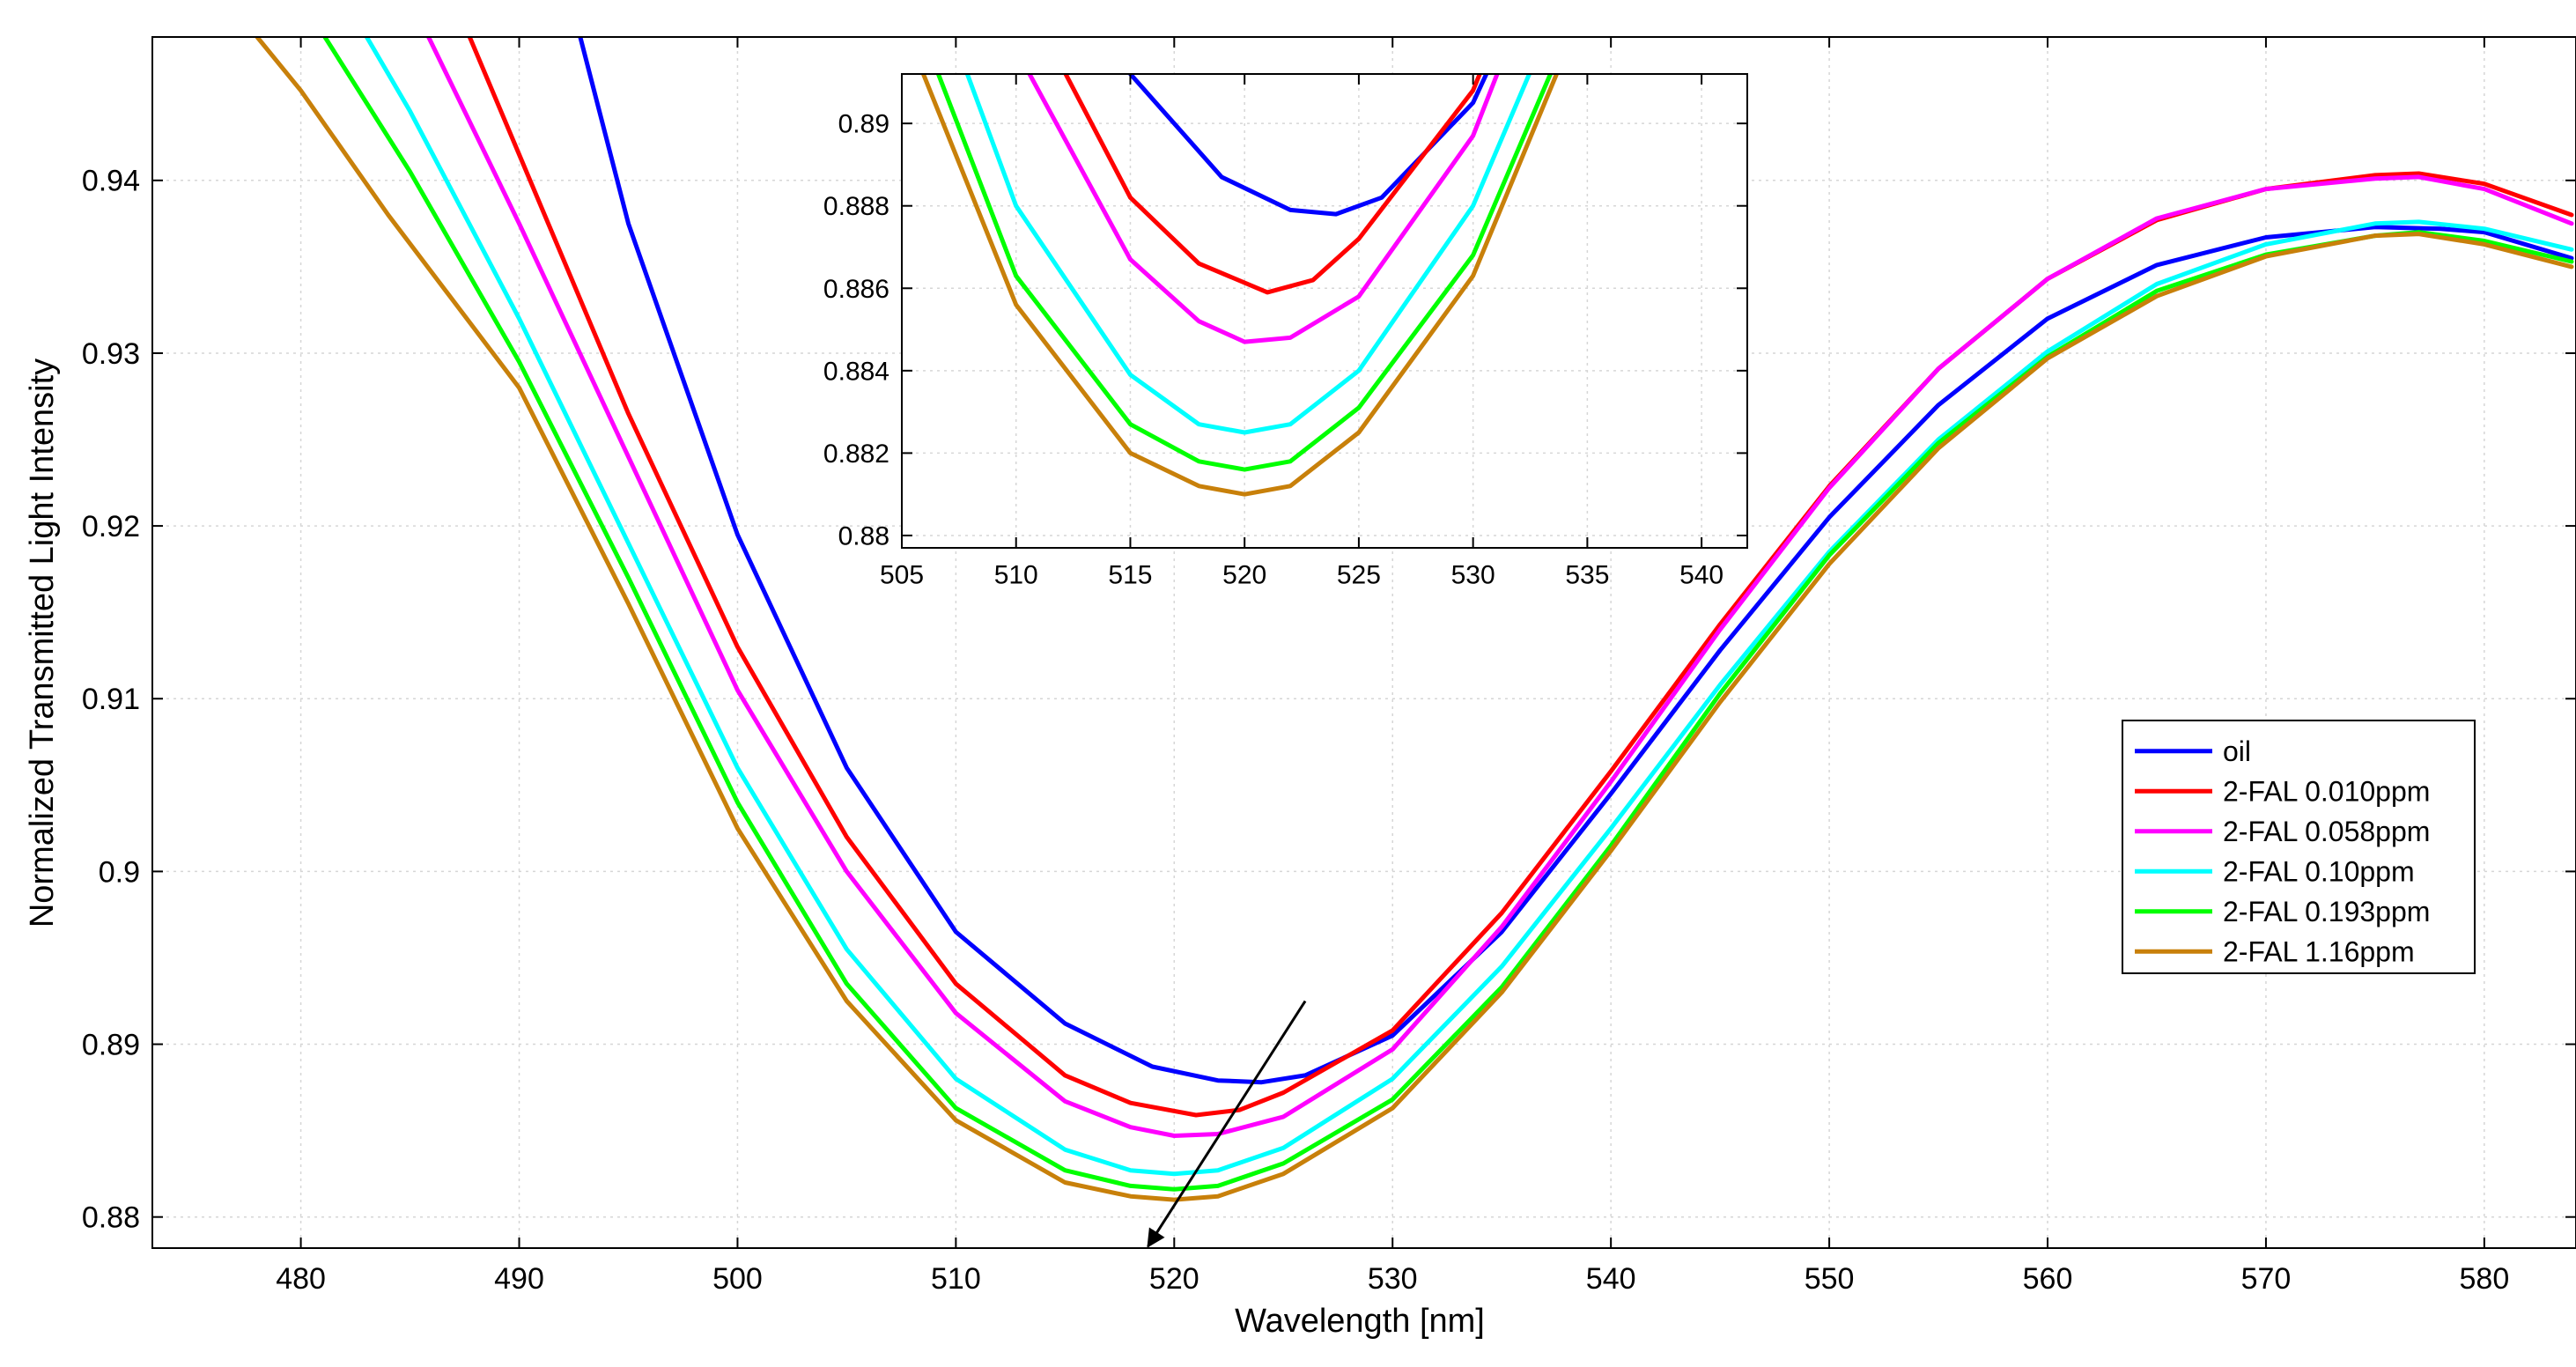 The height and width of the screenshot is (1367, 2576). Describe the element at coordinates (2266, 1279) in the screenshot. I see `main-x-tick-label: 570` at that location.